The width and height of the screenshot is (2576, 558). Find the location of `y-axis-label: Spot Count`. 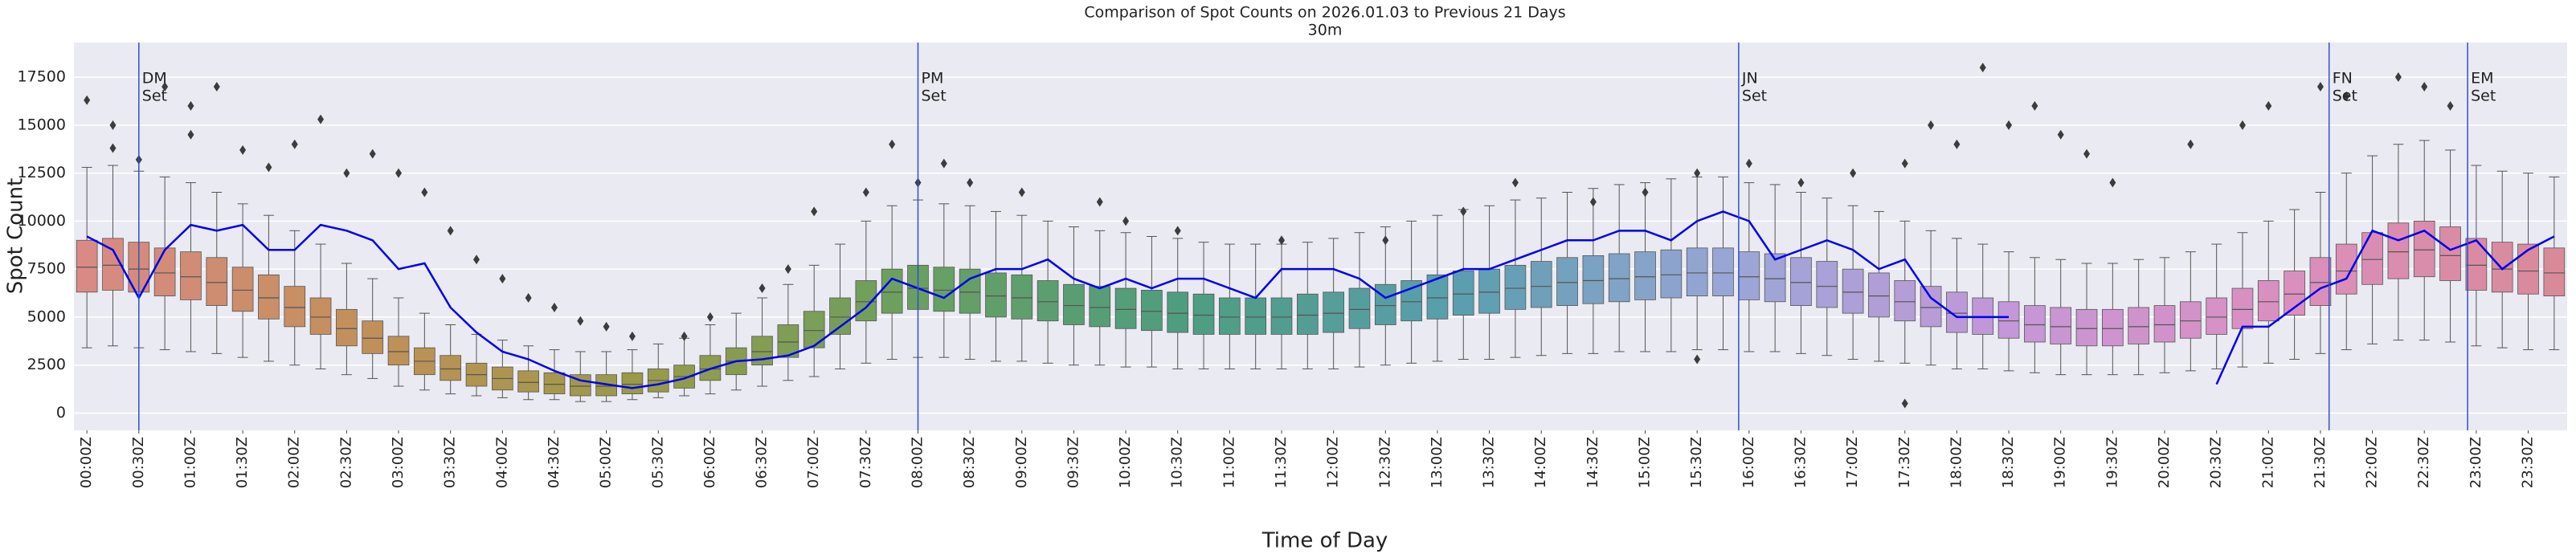

y-axis-label: Spot Count is located at coordinates (16, 236).